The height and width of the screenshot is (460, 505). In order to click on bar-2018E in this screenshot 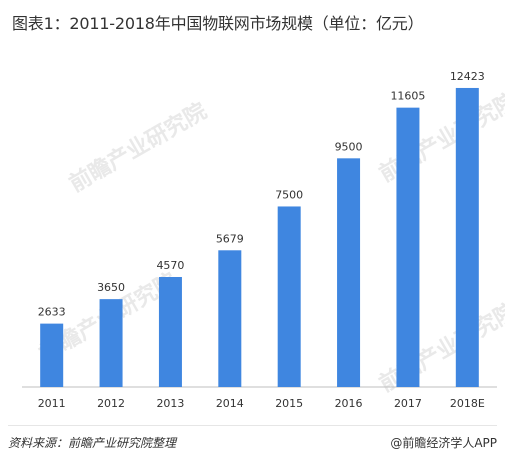, I will do `click(467, 237)`.